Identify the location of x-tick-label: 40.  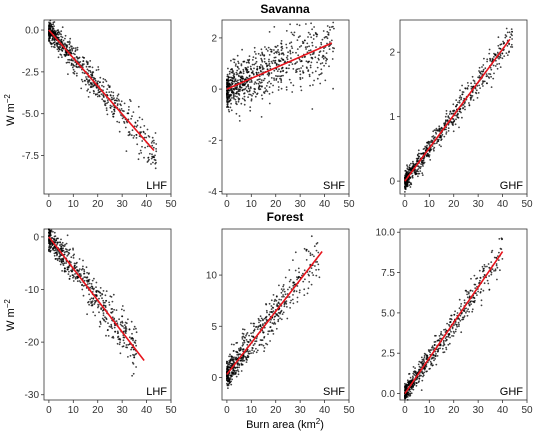
(503, 204).